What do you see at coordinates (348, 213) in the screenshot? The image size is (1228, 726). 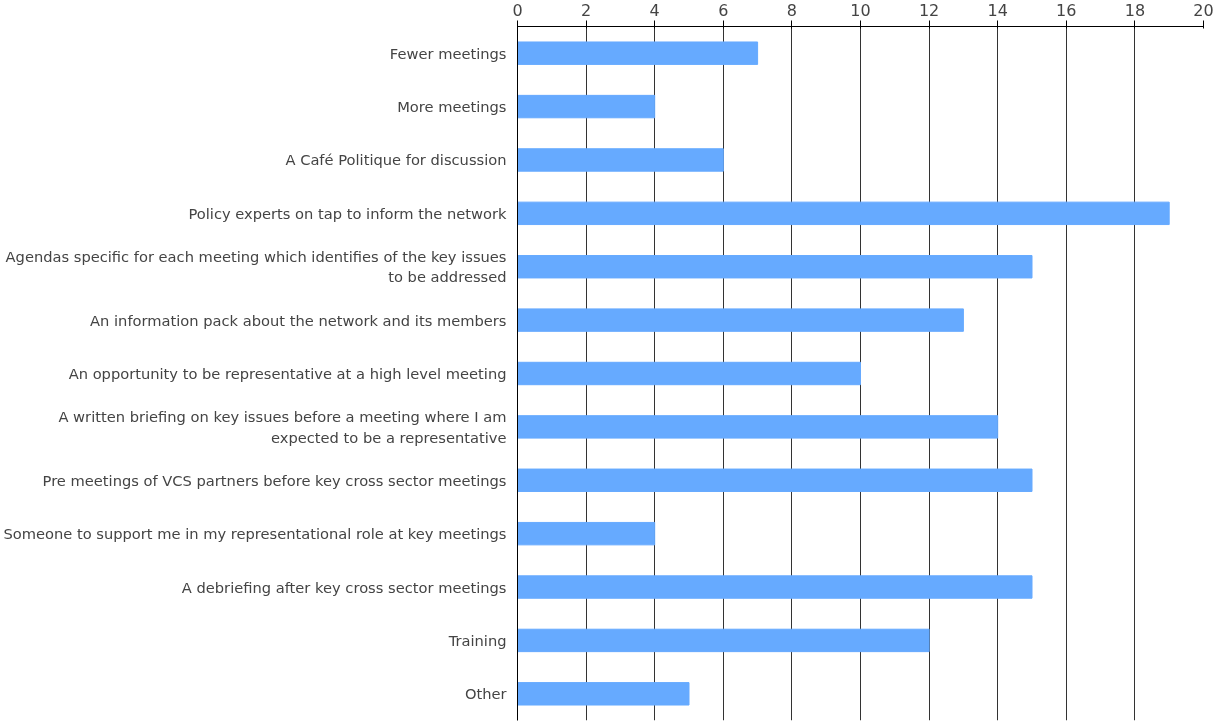 I see `y-tick-label: Policy experts on tap to inform the network` at bounding box center [348, 213].